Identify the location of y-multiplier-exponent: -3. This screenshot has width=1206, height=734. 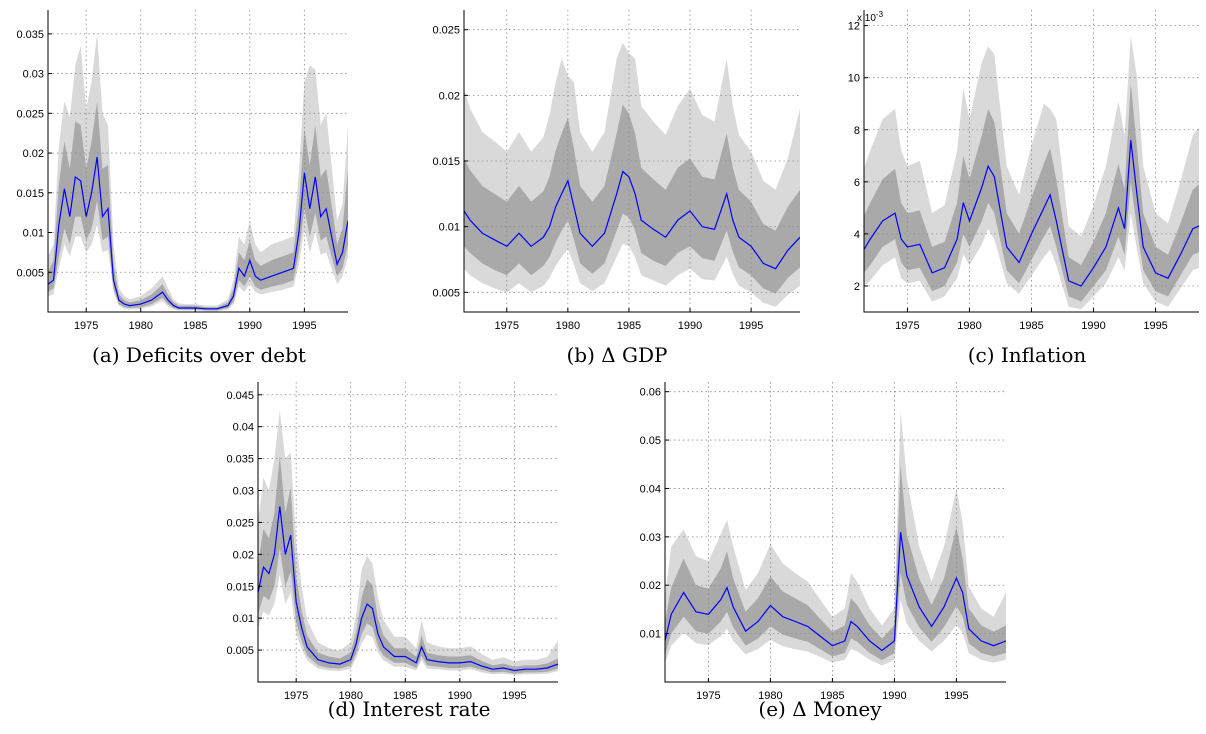
(880, 14).